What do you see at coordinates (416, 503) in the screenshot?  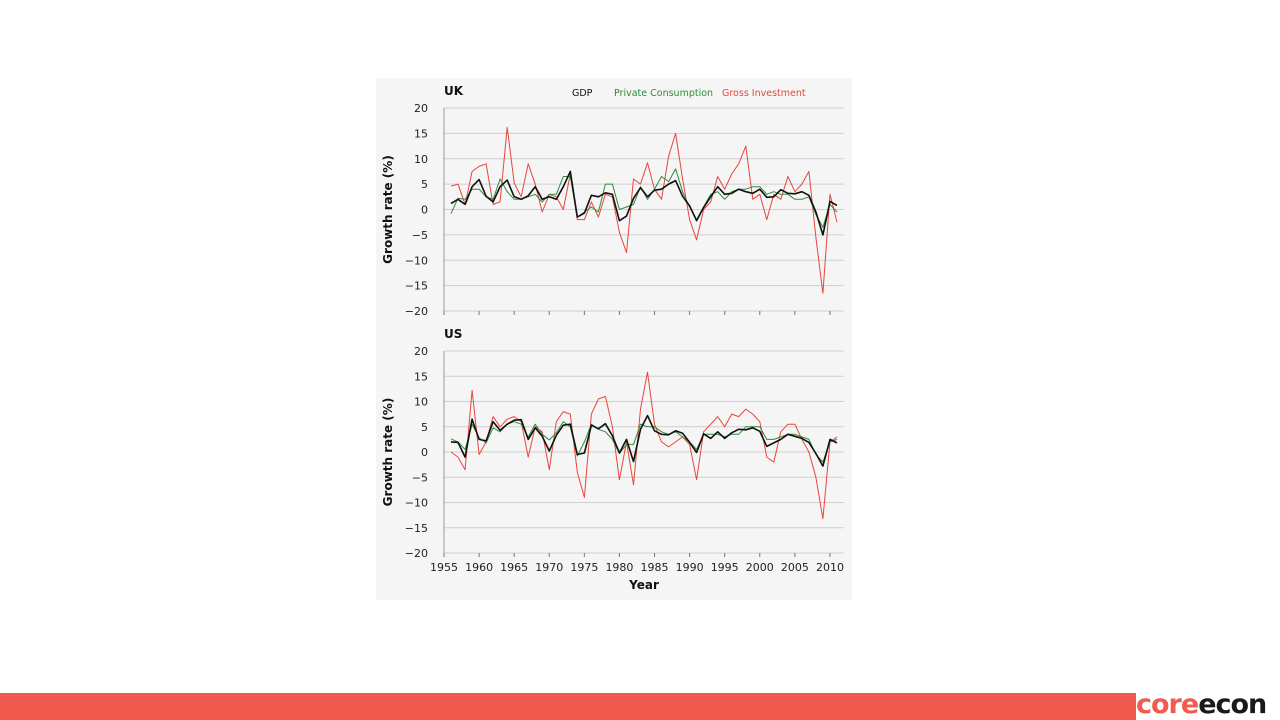 I see `us-y-tick-label: −10` at bounding box center [416, 503].